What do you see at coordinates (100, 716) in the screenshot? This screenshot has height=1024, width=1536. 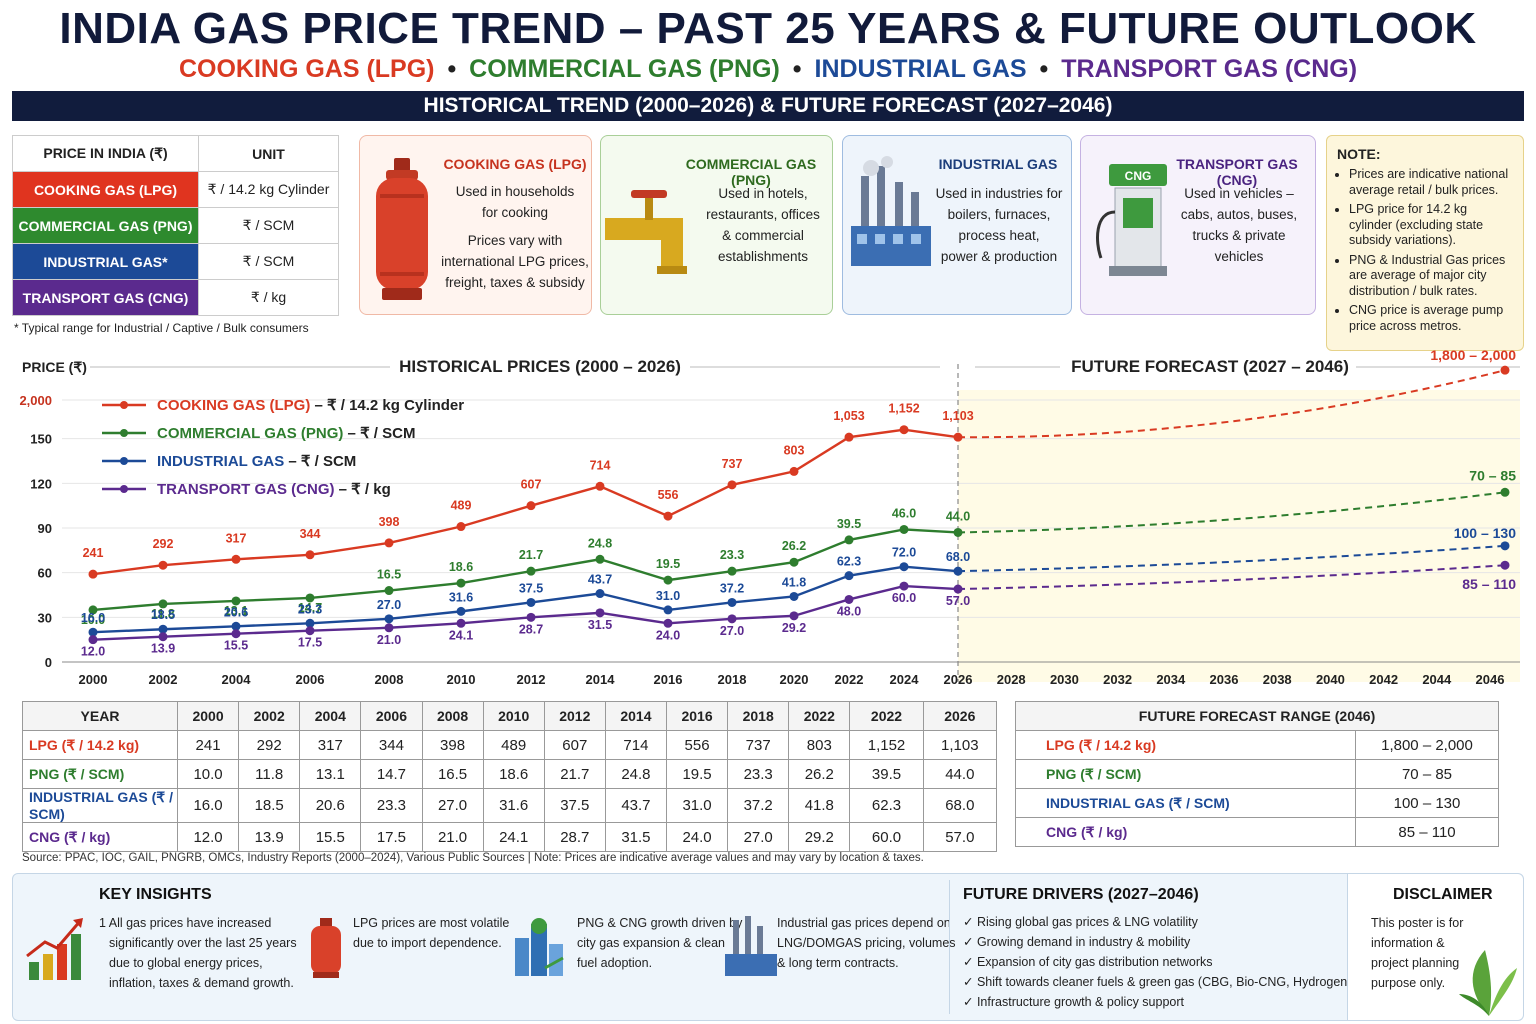 I see `table-header-year-label: YEAR` at bounding box center [100, 716].